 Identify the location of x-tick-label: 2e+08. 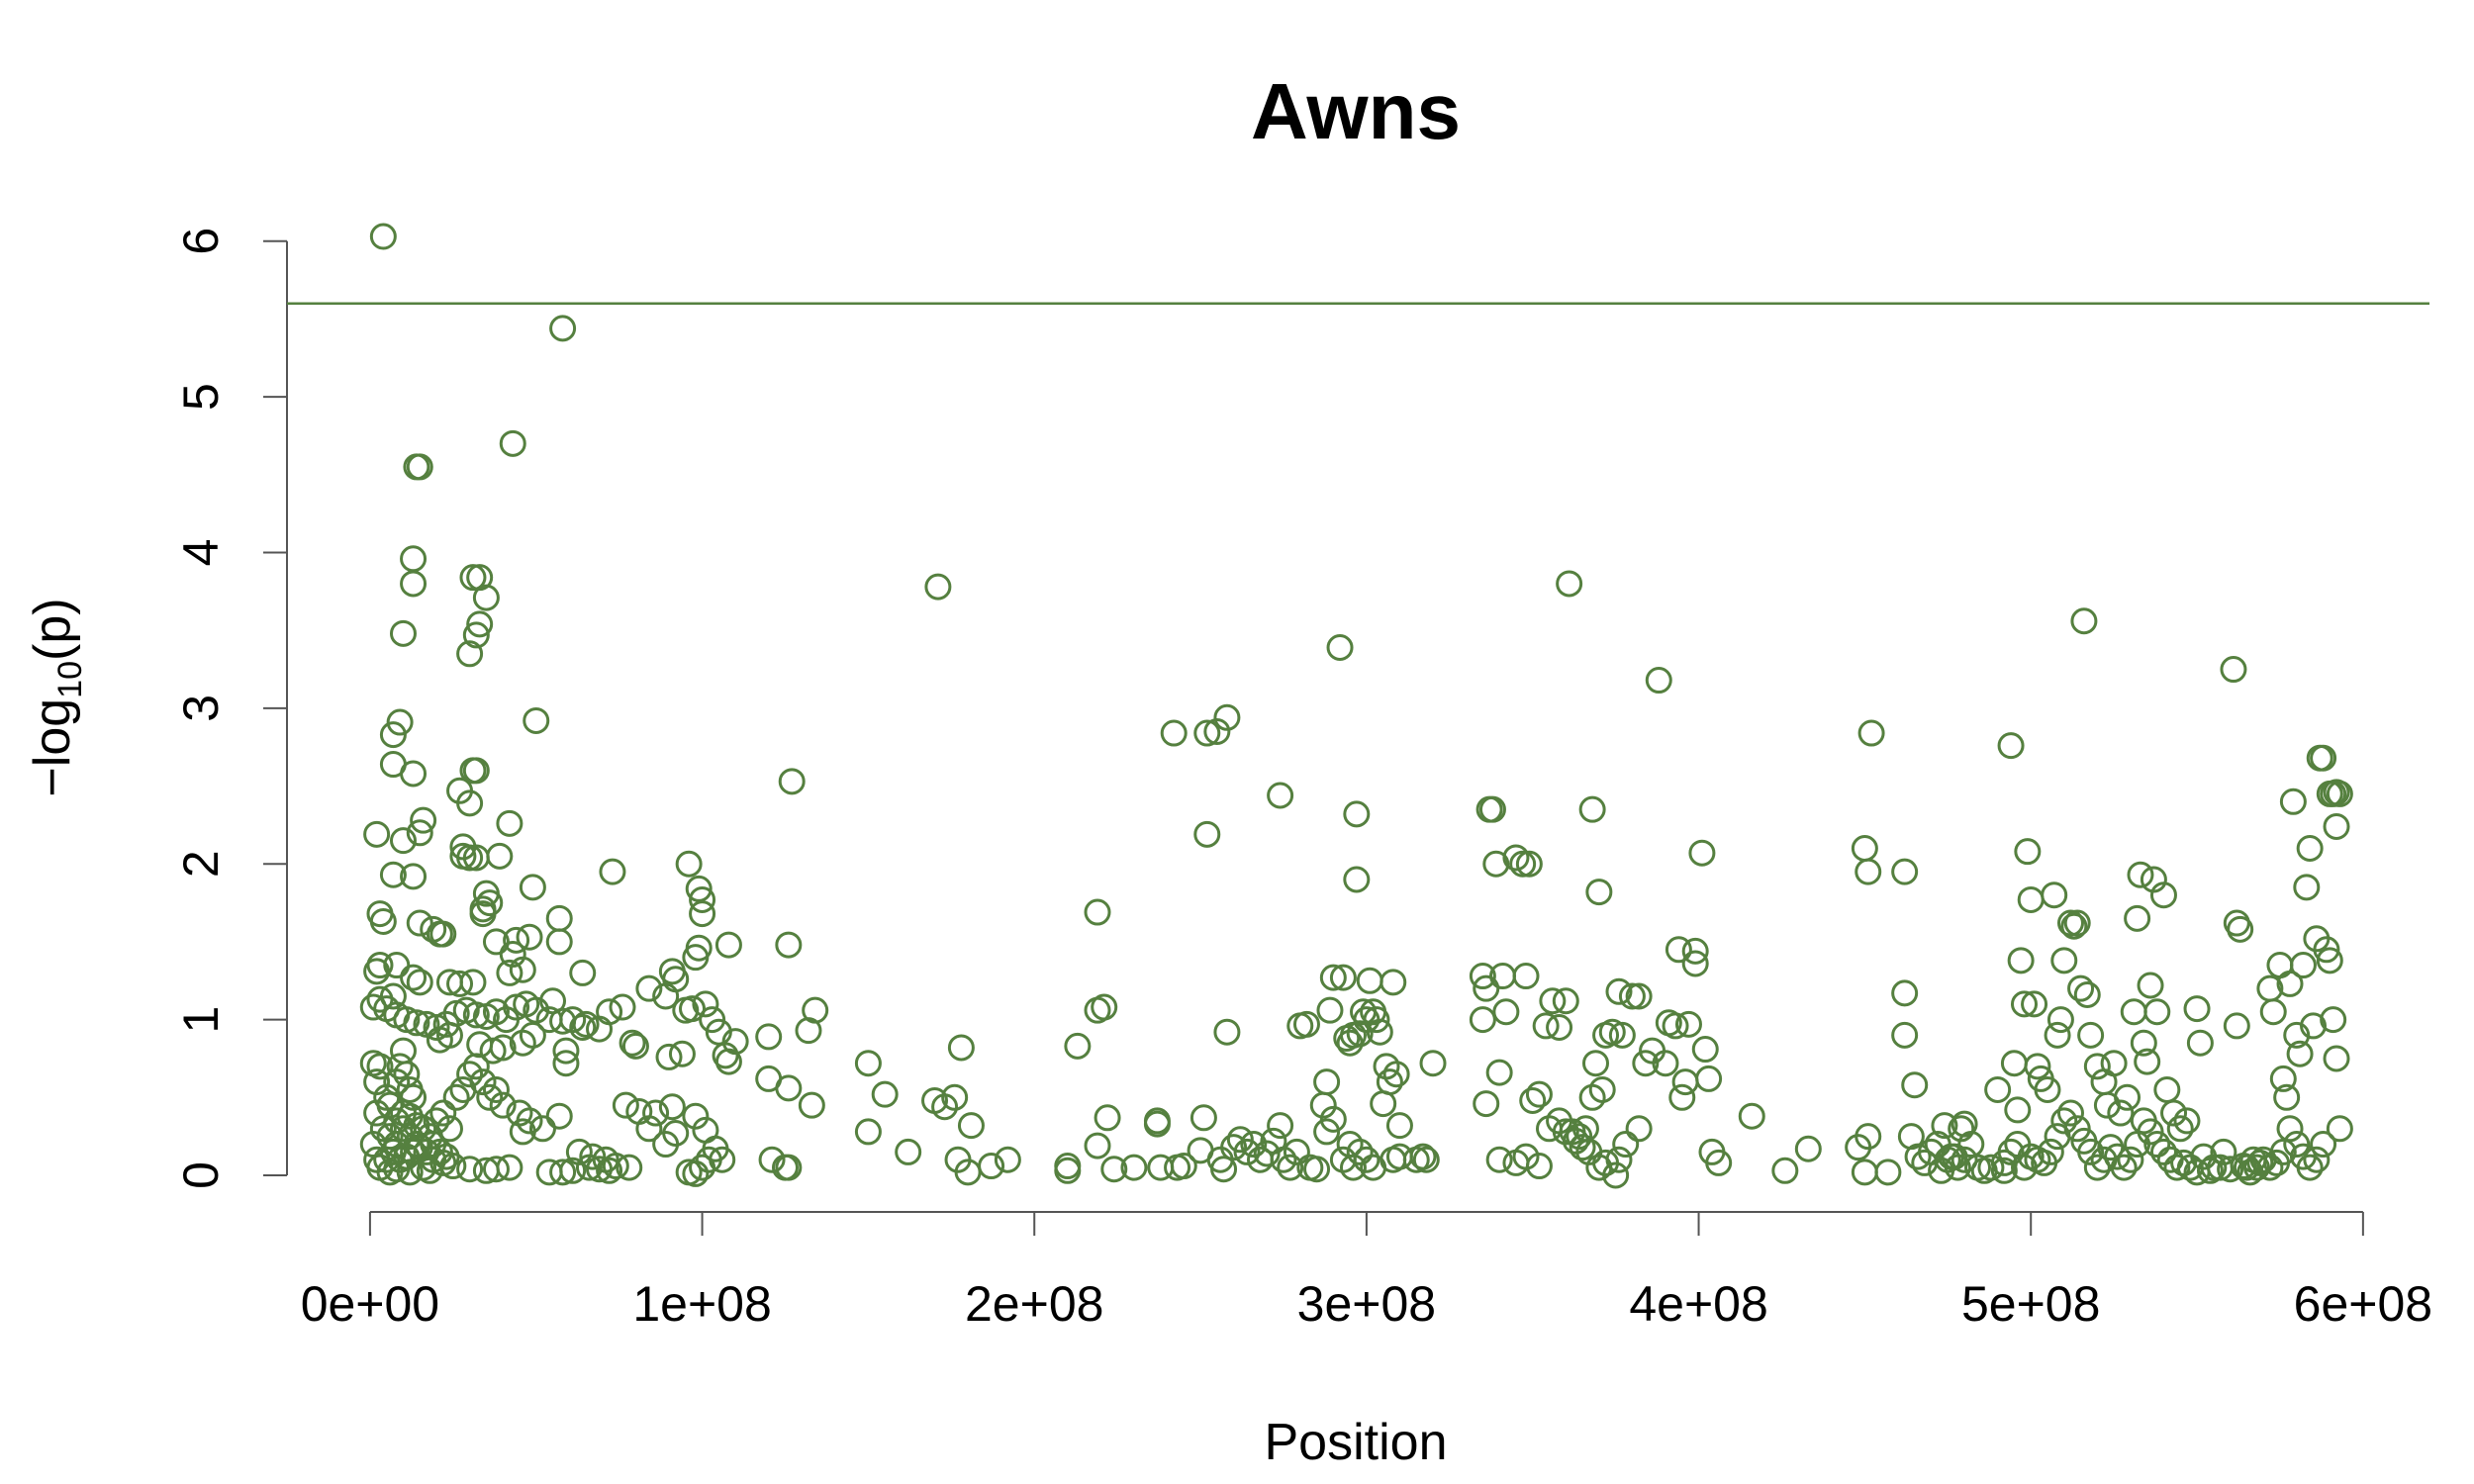
(1034, 1304).